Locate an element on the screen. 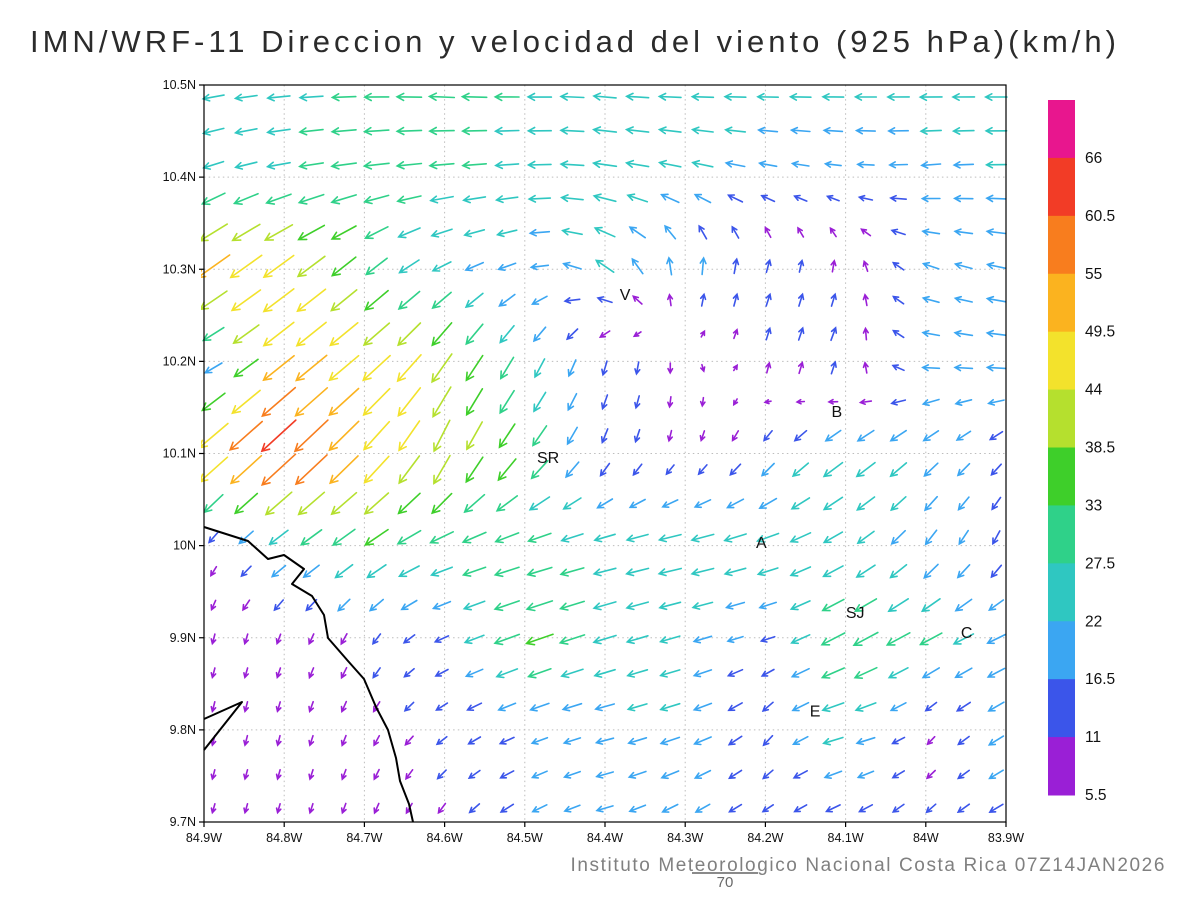 This screenshot has height=900, width=1200. station-label: SR is located at coordinates (548, 458).